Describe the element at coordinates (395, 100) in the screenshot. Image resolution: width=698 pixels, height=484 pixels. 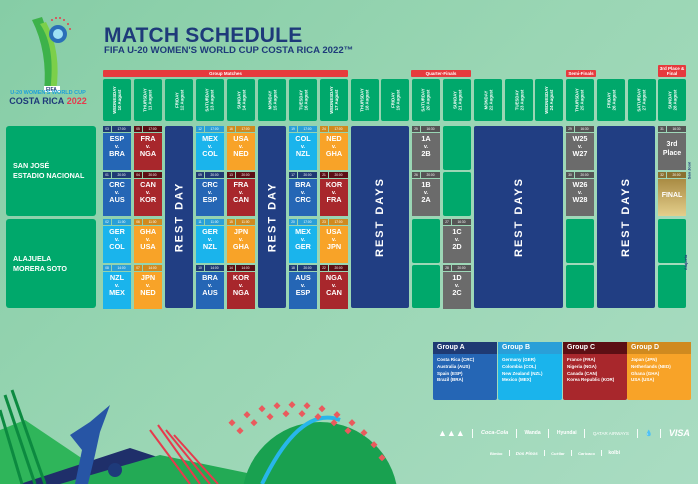
I see `day-header: FRIDAY 19 August` at that location.